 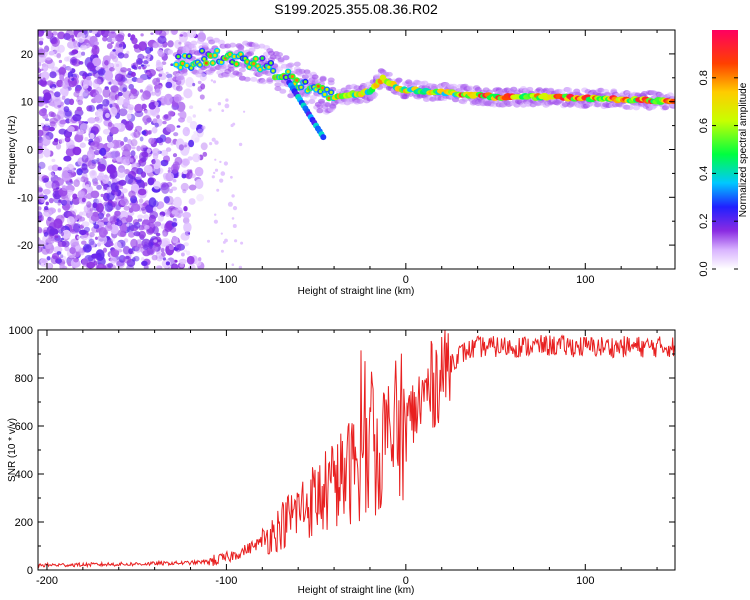 What do you see at coordinates (12, 150) in the screenshot?
I see `spectrogram-ylabel: Frequency (Hz)` at bounding box center [12, 150].